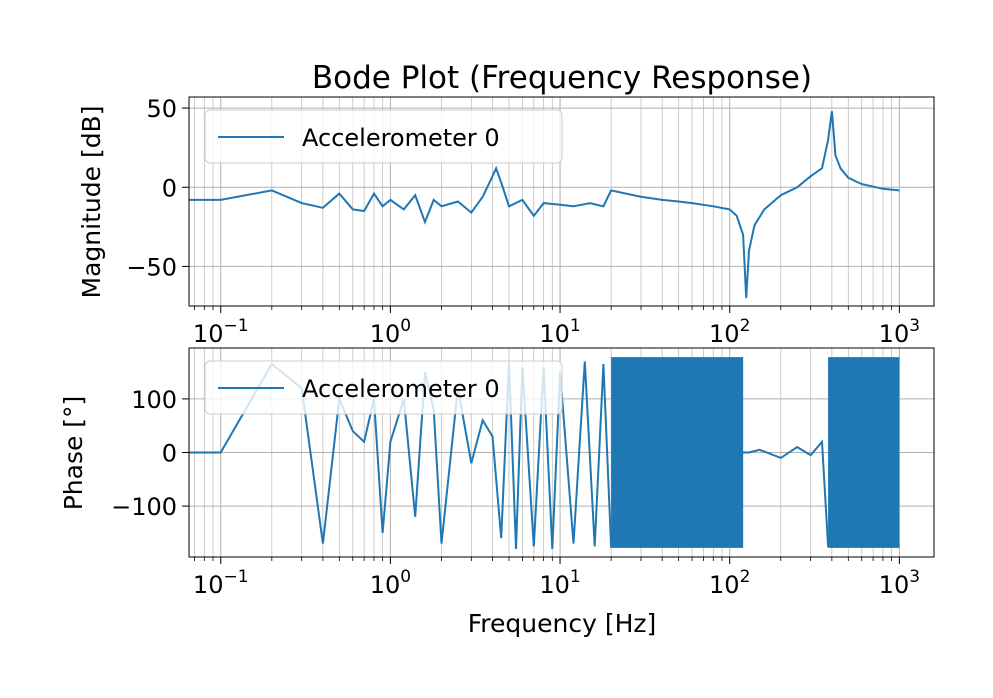 The image size is (993, 698). I want to click on phase-y-tick-label: −100, so click(144, 507).